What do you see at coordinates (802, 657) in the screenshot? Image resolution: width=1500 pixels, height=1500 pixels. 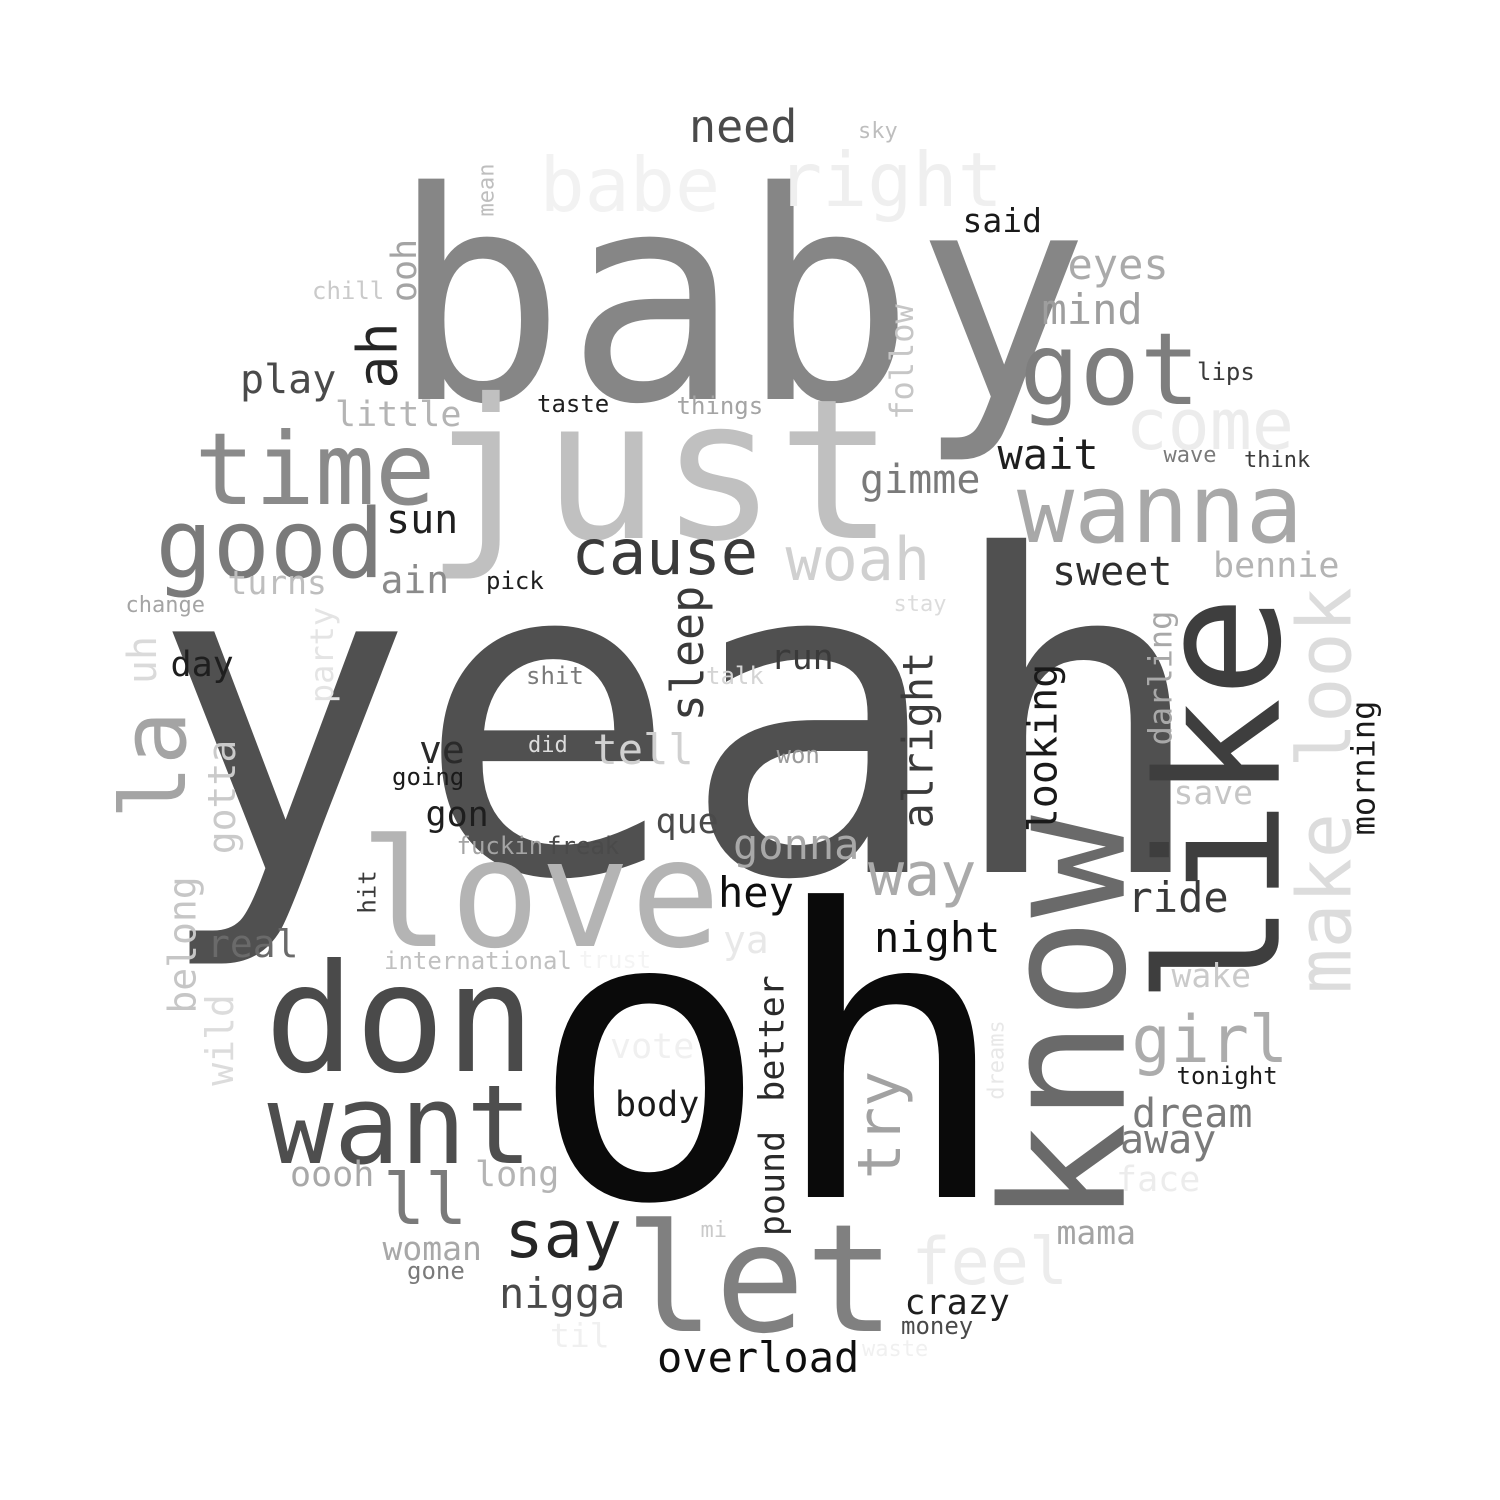 I see `cloud-word: run` at bounding box center [802, 657].